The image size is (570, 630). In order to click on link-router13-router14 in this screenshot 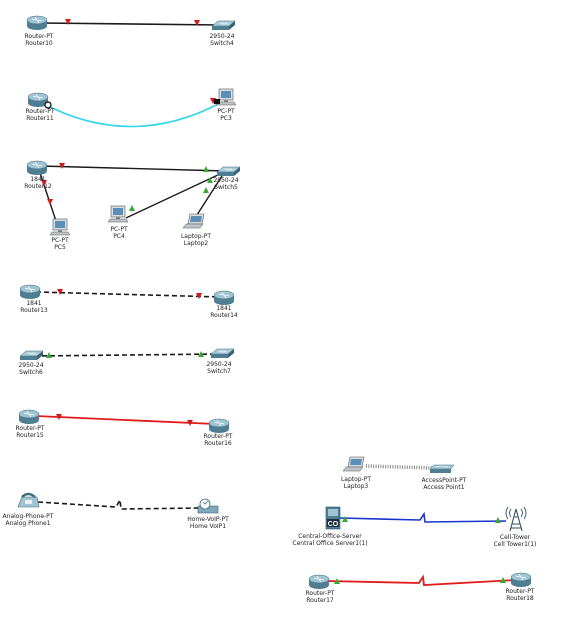, I will do `click(129, 294)`.